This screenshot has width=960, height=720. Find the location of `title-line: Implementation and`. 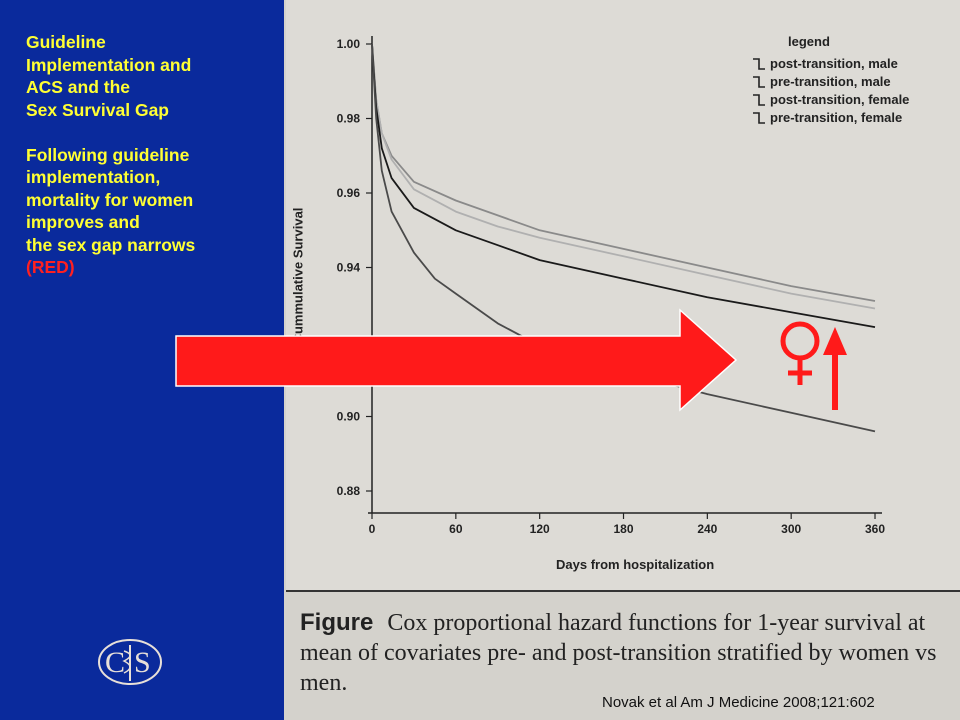

title-line: Implementation and is located at coordinates (109, 64).